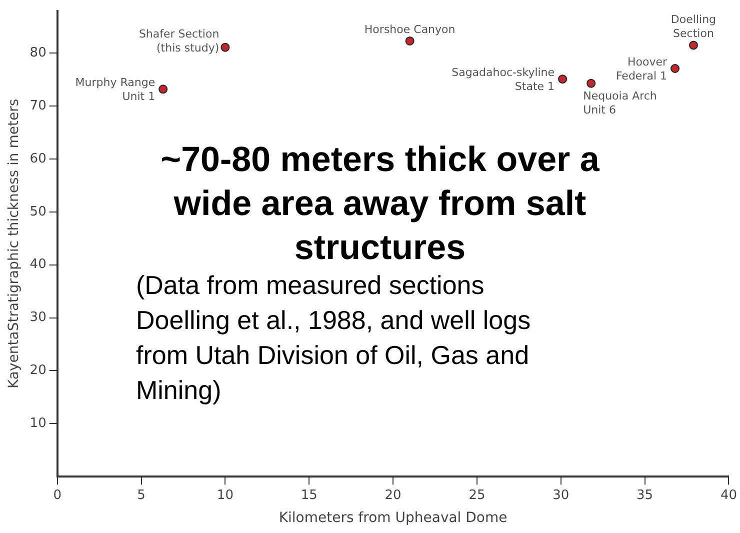  I want to click on y-tick-label: 20, so click(38, 370).